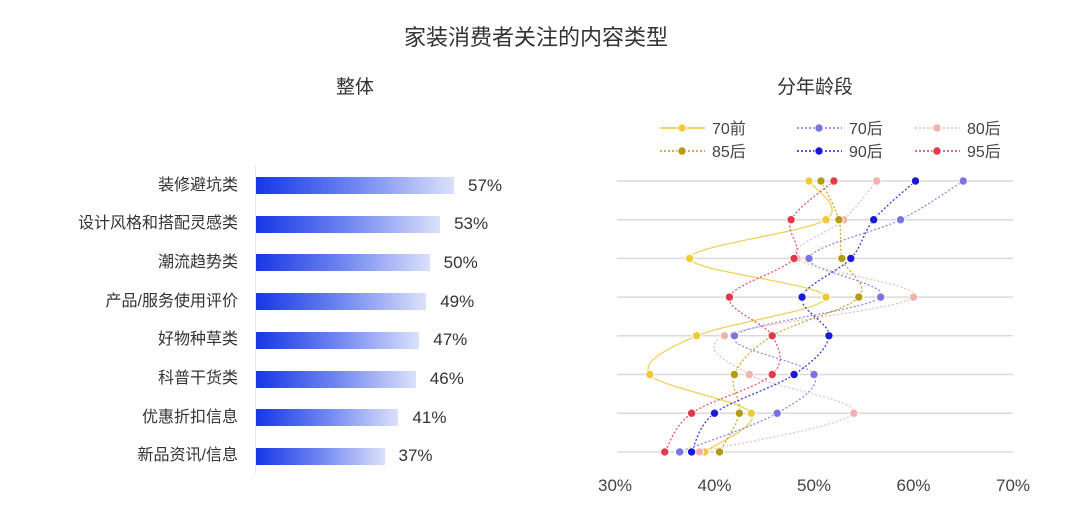 The image size is (1072, 510). I want to click on bar-value-label: 47%, so click(450, 340).